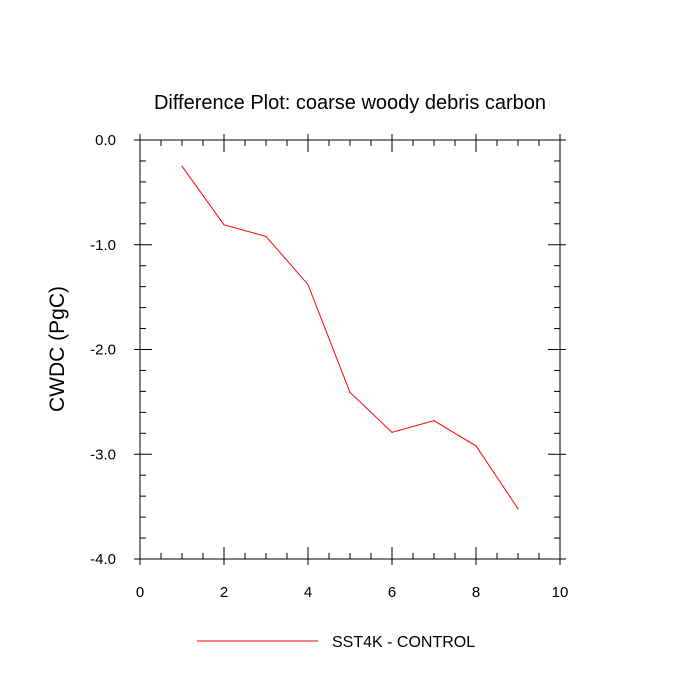 This screenshot has width=700, height=700. I want to click on x-tick-label-3: 6, so click(392, 592).